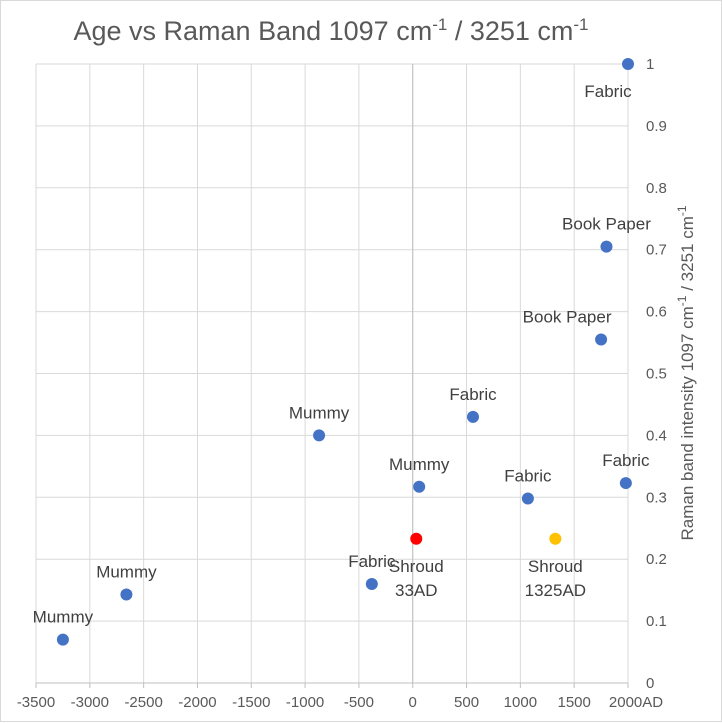 This screenshot has width=722, height=723. What do you see at coordinates (36, 702) in the screenshot?
I see `x-tick-label: -3500` at bounding box center [36, 702].